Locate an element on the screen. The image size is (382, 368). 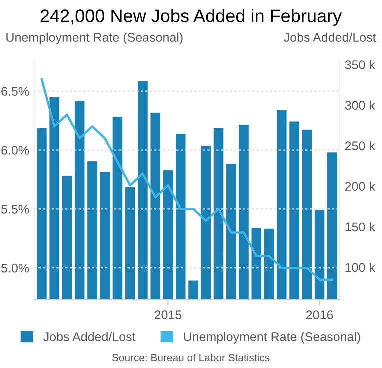
legend-label: Jobs Added/Lost is located at coordinates (90, 337).